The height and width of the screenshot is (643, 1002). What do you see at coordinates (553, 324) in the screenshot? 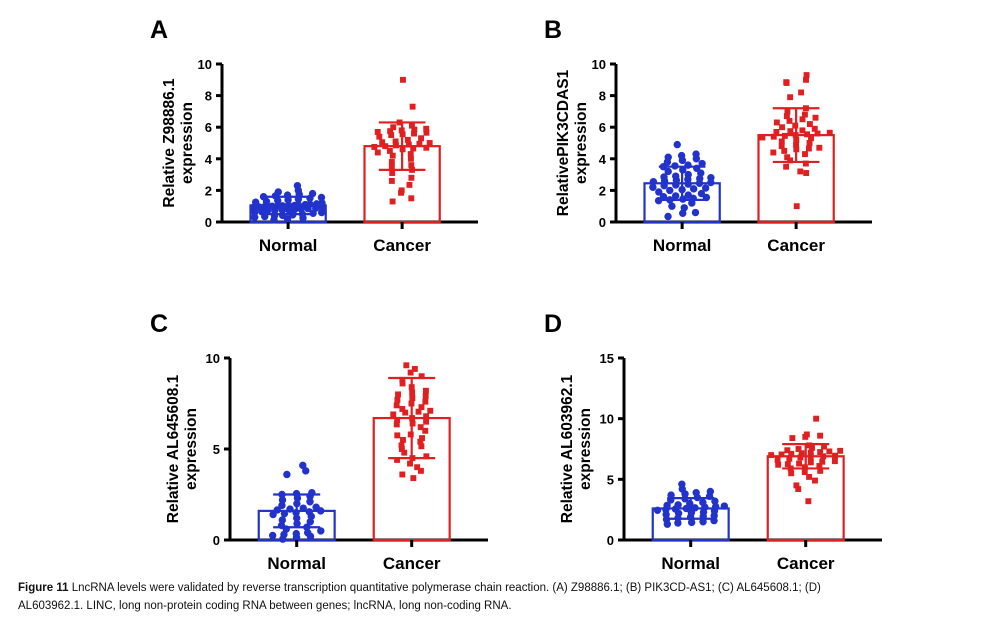
I see `panel-letter-d: D` at bounding box center [553, 324].